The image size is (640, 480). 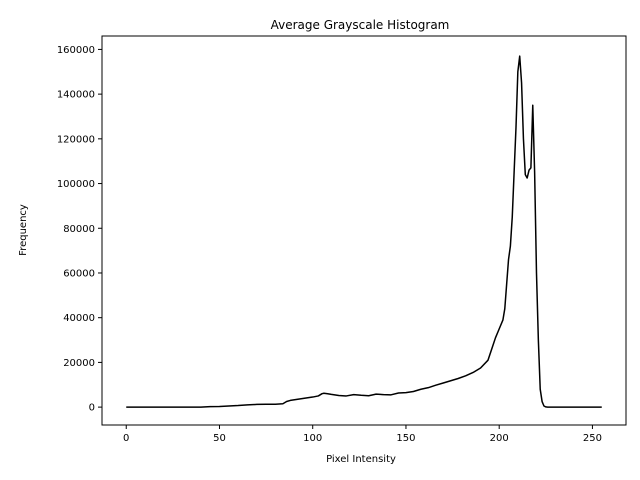 What do you see at coordinates (79, 273) in the screenshot?
I see `y-tick-label: 60000` at bounding box center [79, 273].